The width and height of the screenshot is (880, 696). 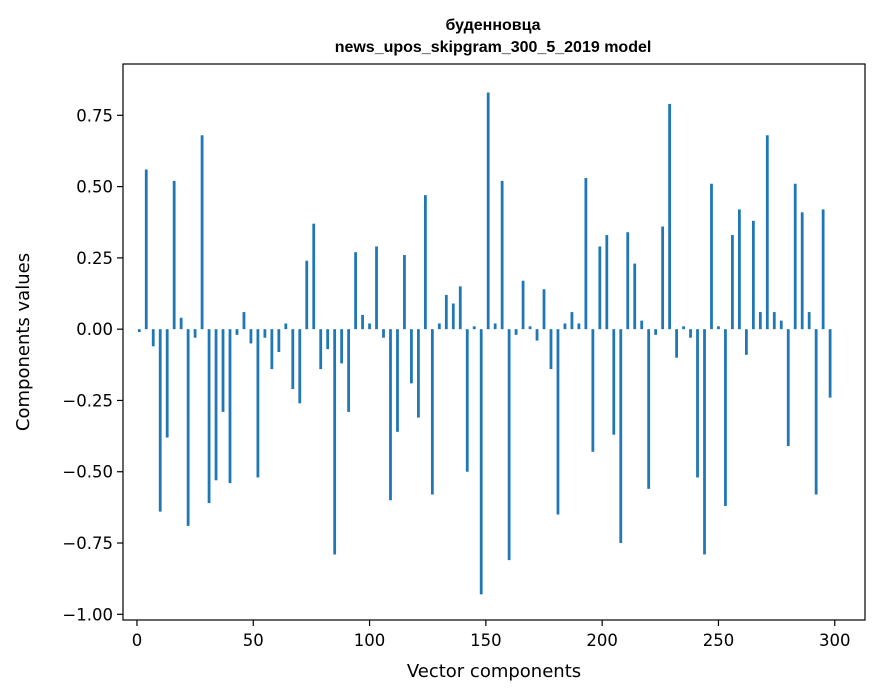 I want to click on x-tick-label: 300, so click(x=835, y=640).